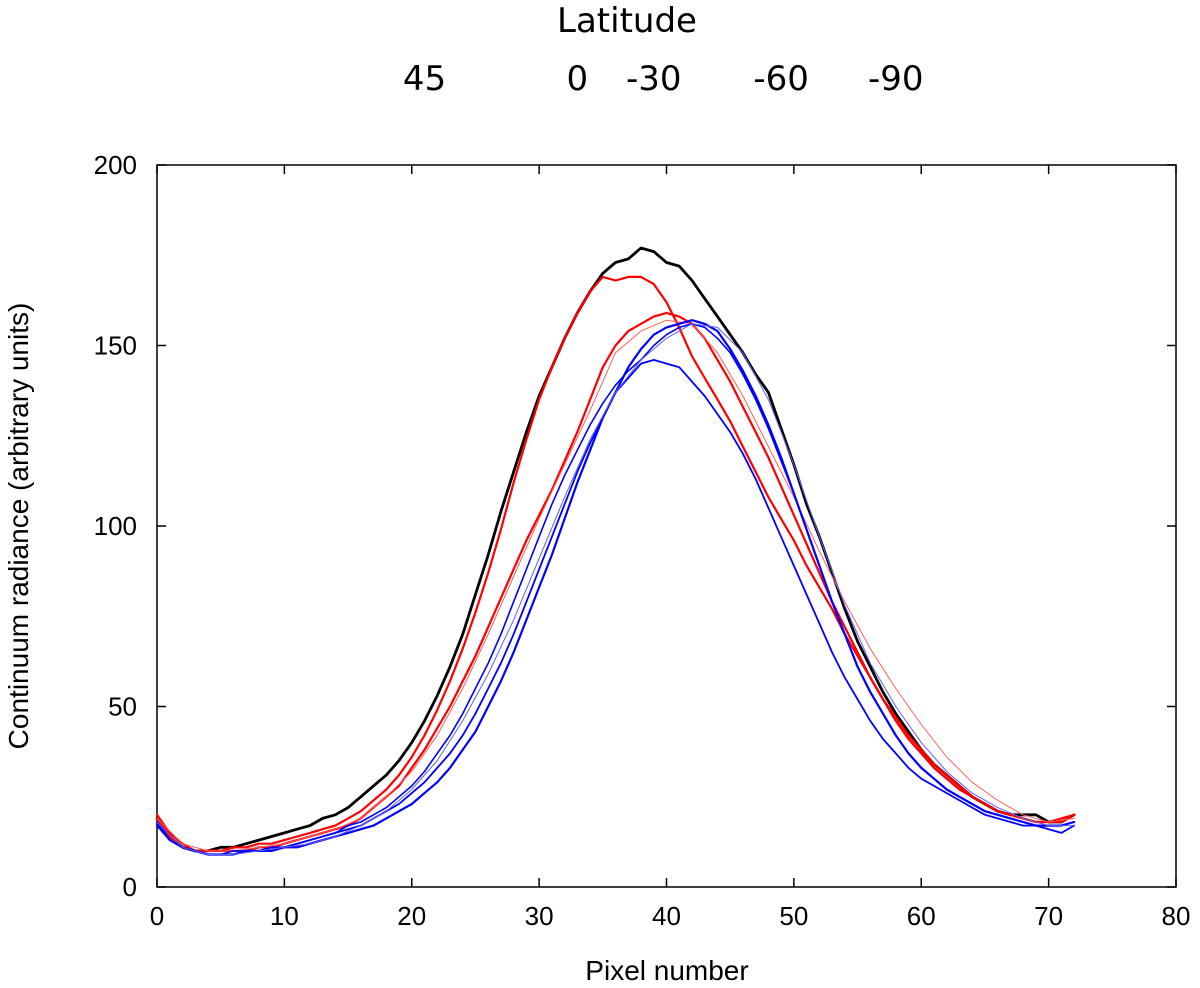  I want to click on latitude-tick-label: -30, so click(654, 79).